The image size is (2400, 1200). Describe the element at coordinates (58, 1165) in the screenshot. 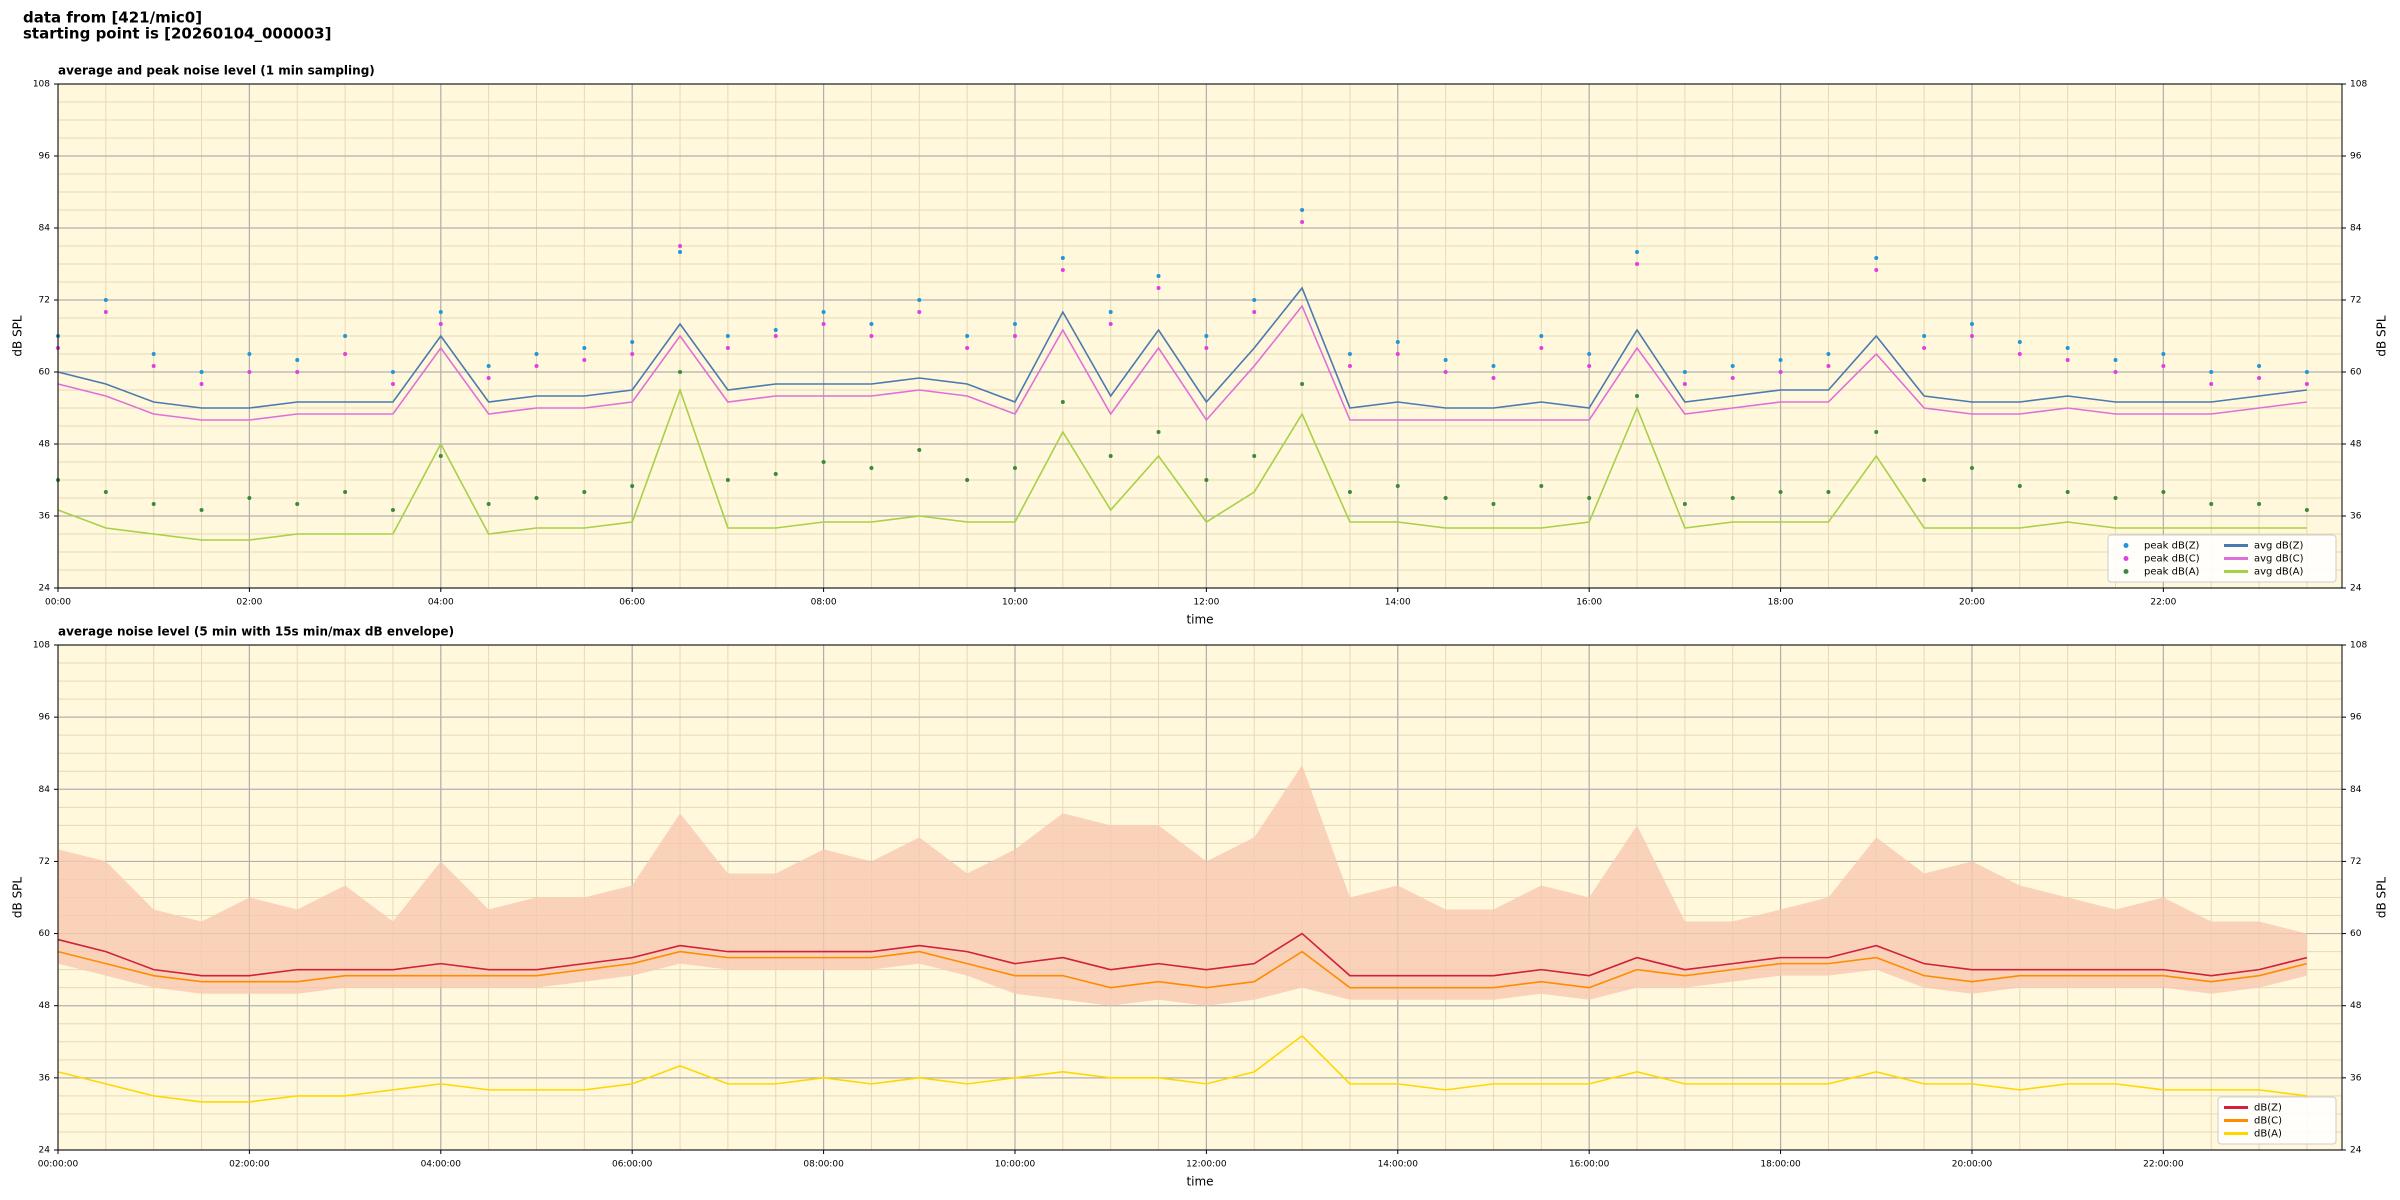

I see `x-tick-label: 00:00:00` at that location.